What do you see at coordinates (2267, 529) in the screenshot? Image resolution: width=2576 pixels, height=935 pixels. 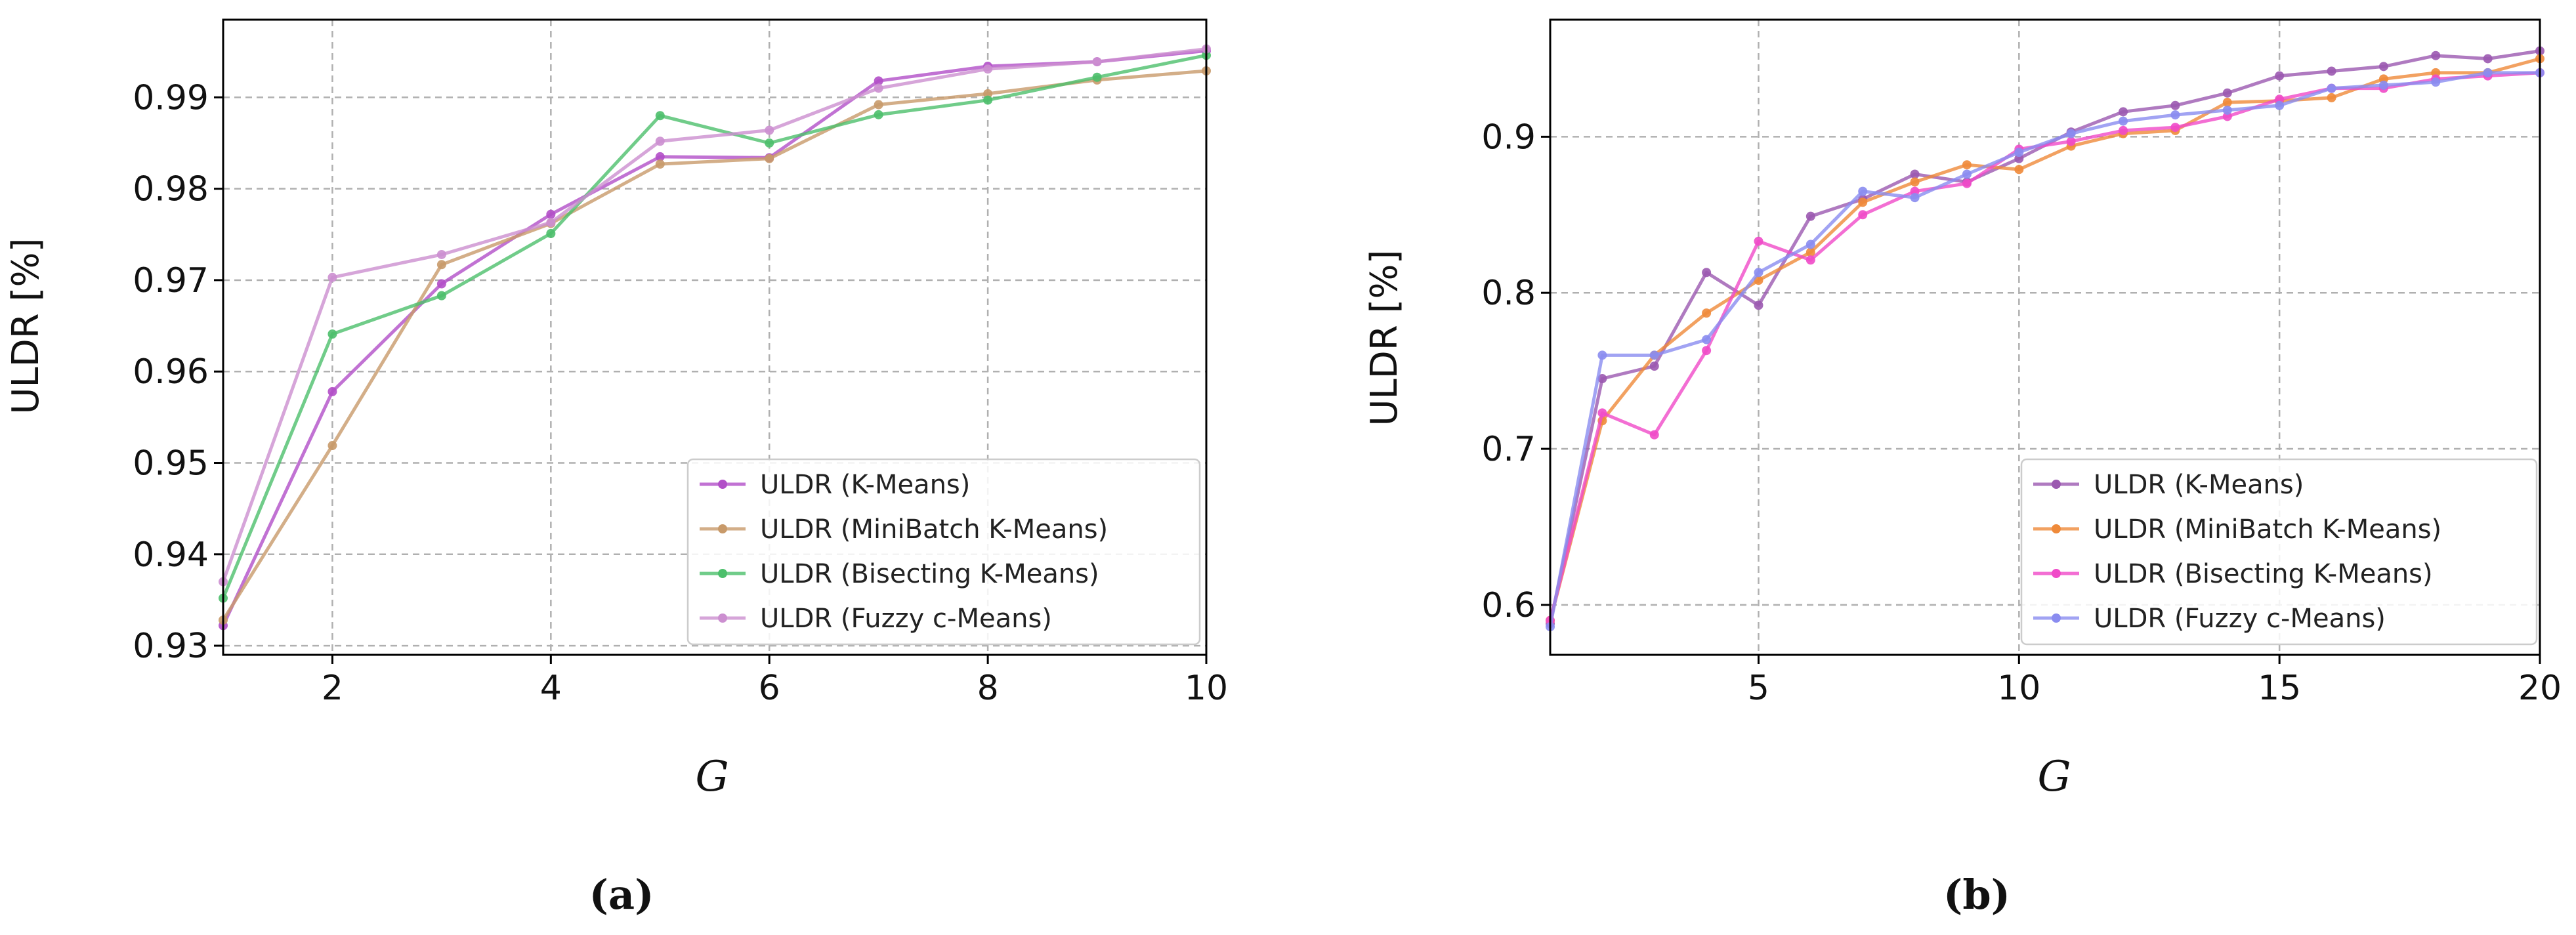 I see `chart-b-legend-label: ULDR (MiniBatch K-Means)` at bounding box center [2267, 529].